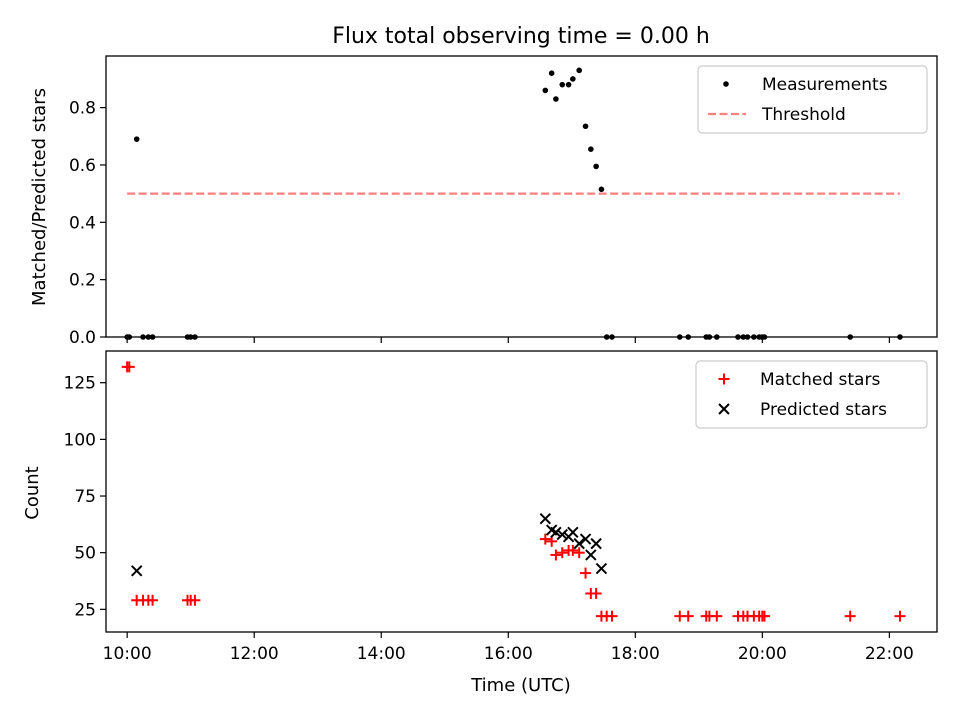 The width and height of the screenshot is (960, 720). Describe the element at coordinates (80, 440) in the screenshot. I see `bottom-ytick-label: 100` at that location.